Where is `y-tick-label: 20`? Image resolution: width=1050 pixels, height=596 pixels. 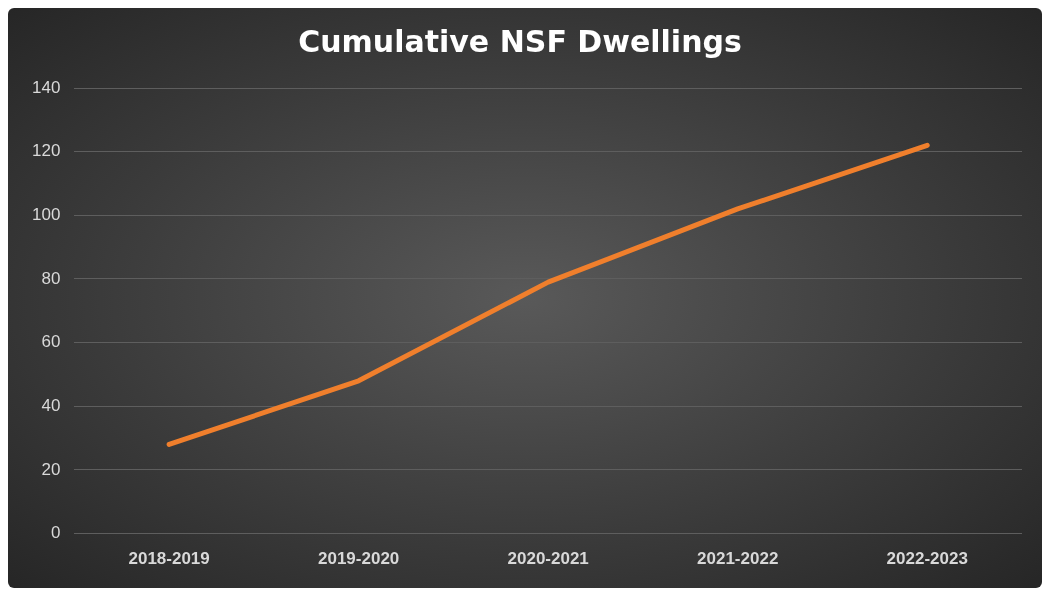 y-tick-label: 20 is located at coordinates (51, 469).